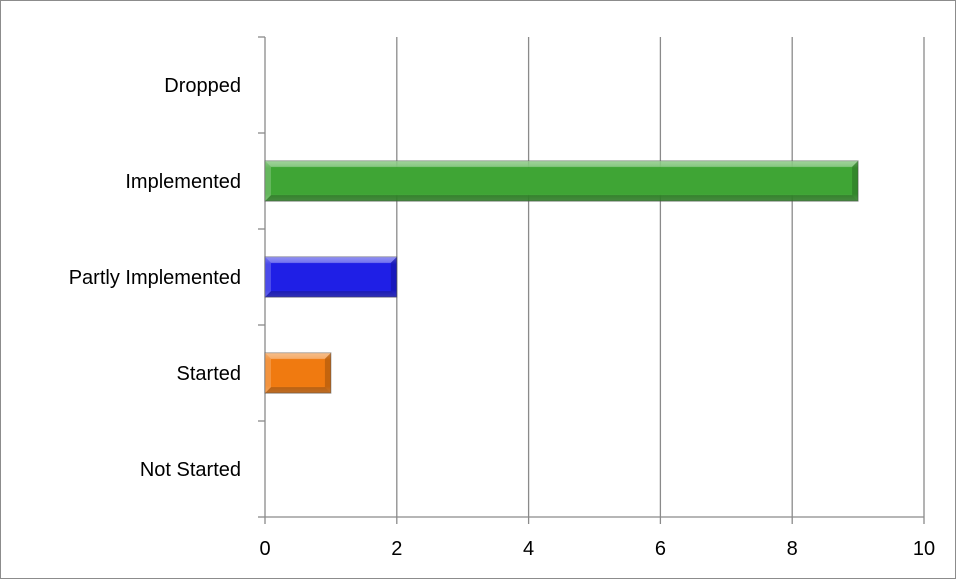 Image resolution: width=956 pixels, height=579 pixels. I want to click on category-label-dropped: Dropped, so click(202, 86).